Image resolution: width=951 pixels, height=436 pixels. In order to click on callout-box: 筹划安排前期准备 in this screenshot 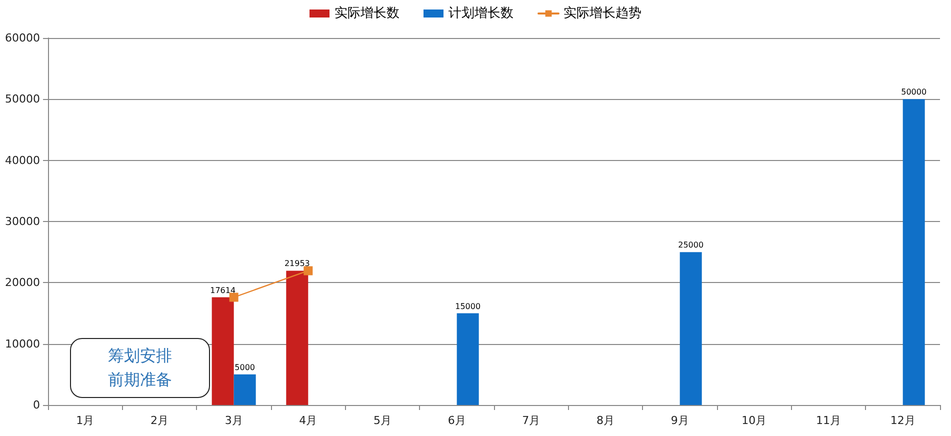, I will do `click(140, 368)`.